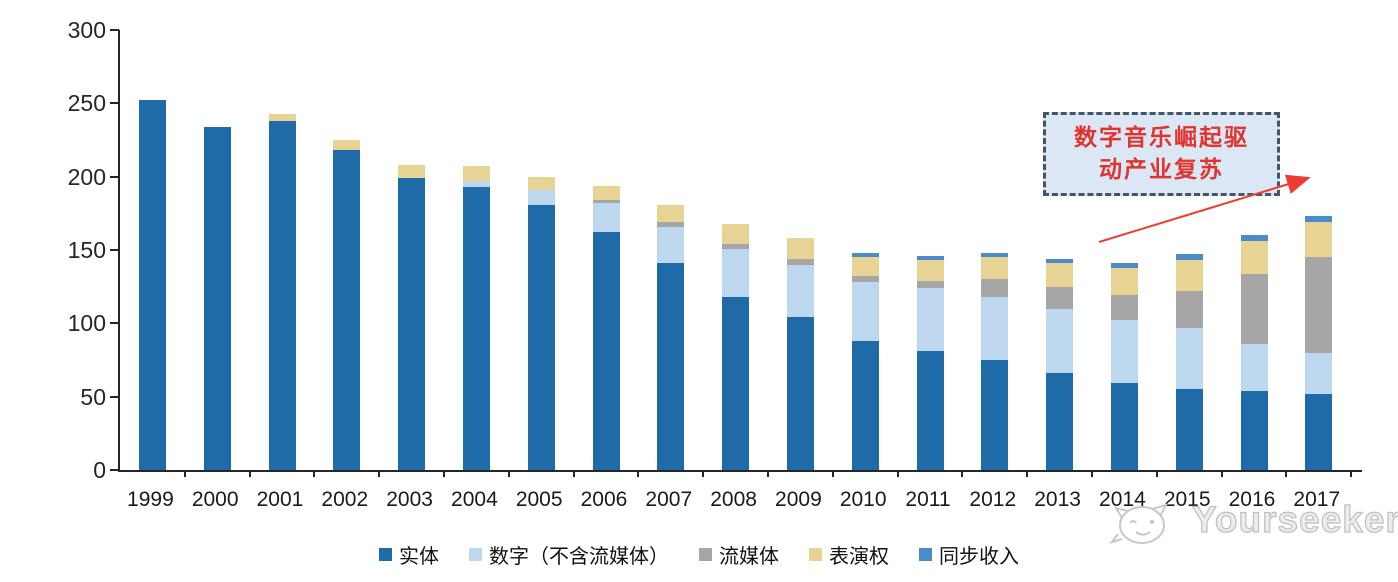 The image size is (1398, 582). What do you see at coordinates (99, 470) in the screenshot?
I see `y-axis-label: 0` at bounding box center [99, 470].